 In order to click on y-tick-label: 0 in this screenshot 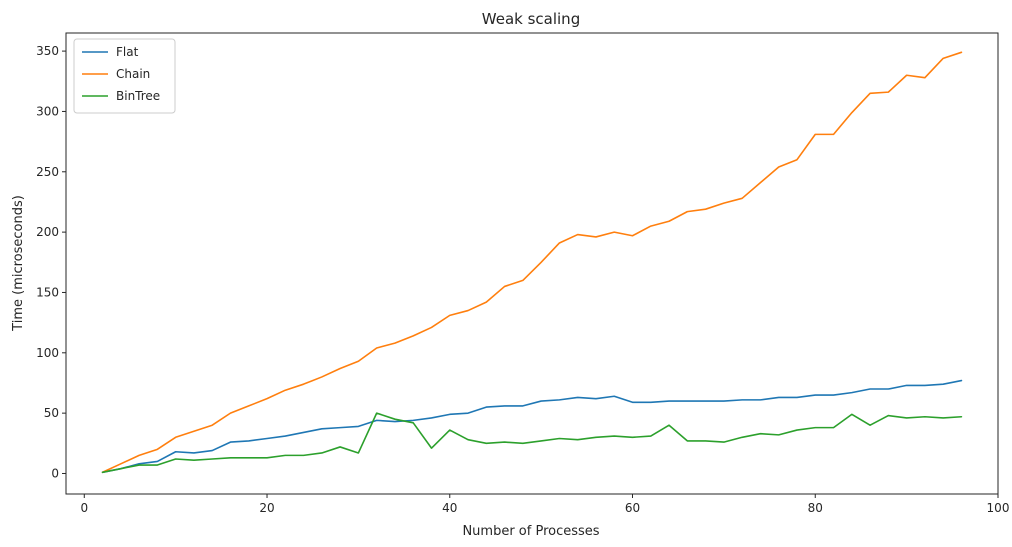, I will do `click(55, 473)`.